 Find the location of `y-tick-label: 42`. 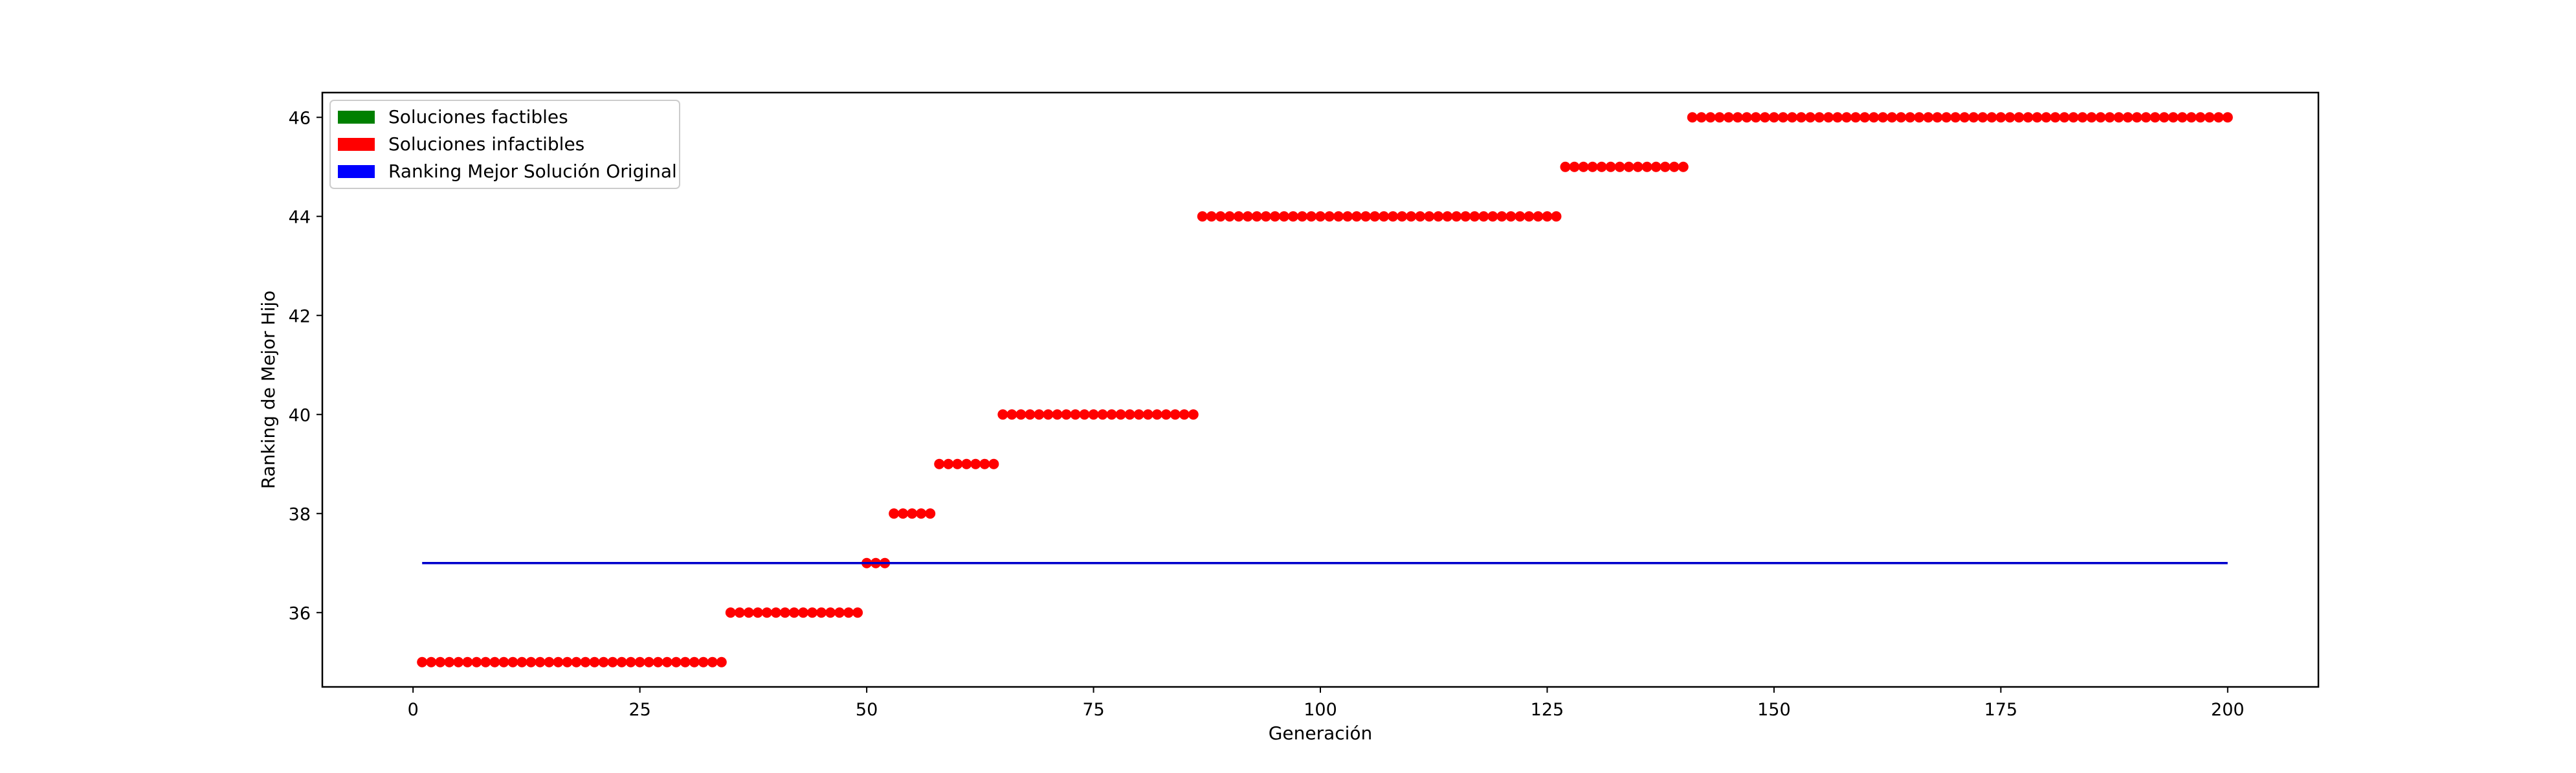

y-tick-label: 42 is located at coordinates (300, 316).